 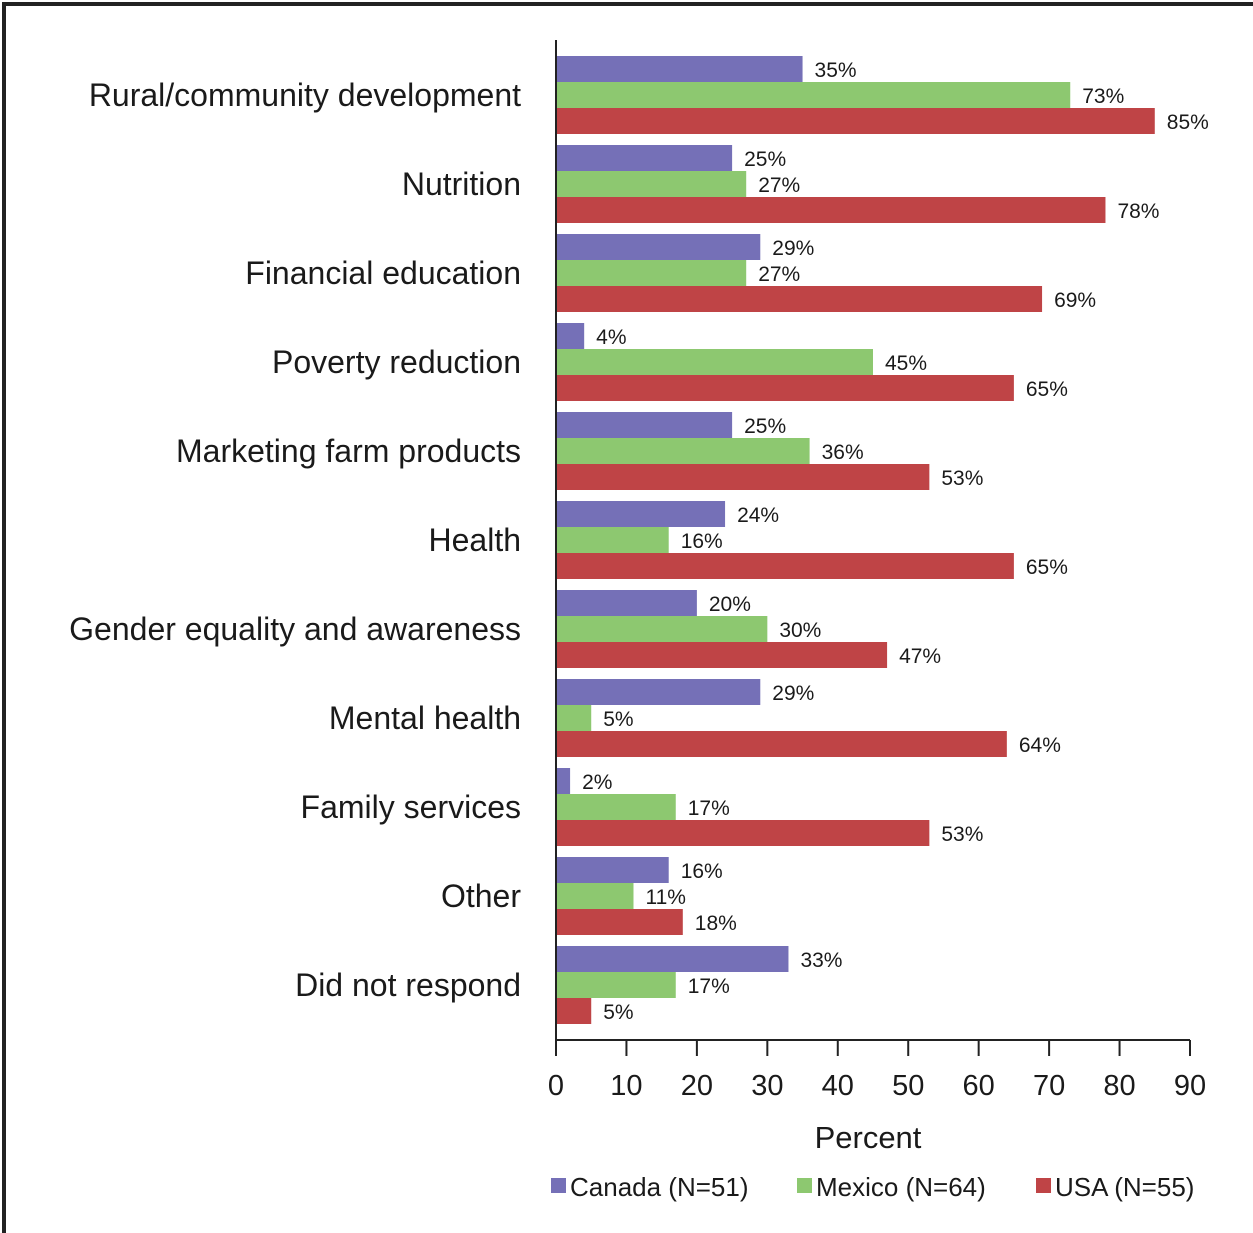 I want to click on category-label-gender-equality-and-awareness: Gender equality and awareness, so click(x=295, y=629).